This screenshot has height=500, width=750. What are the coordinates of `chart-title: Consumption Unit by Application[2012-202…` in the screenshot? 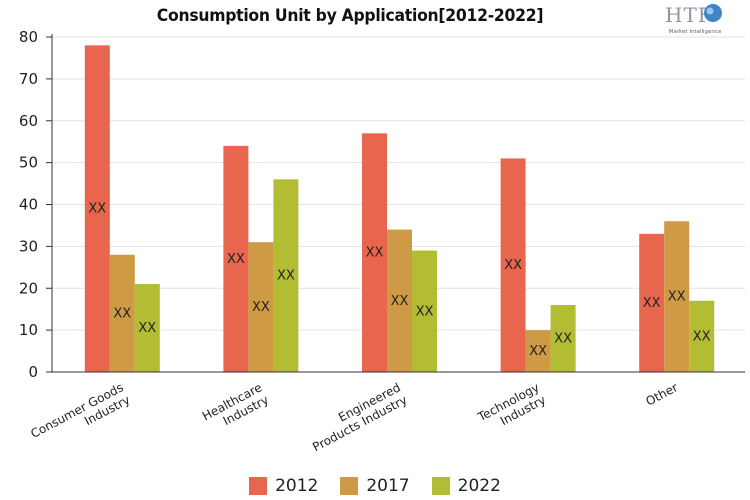 It's located at (350, 16).